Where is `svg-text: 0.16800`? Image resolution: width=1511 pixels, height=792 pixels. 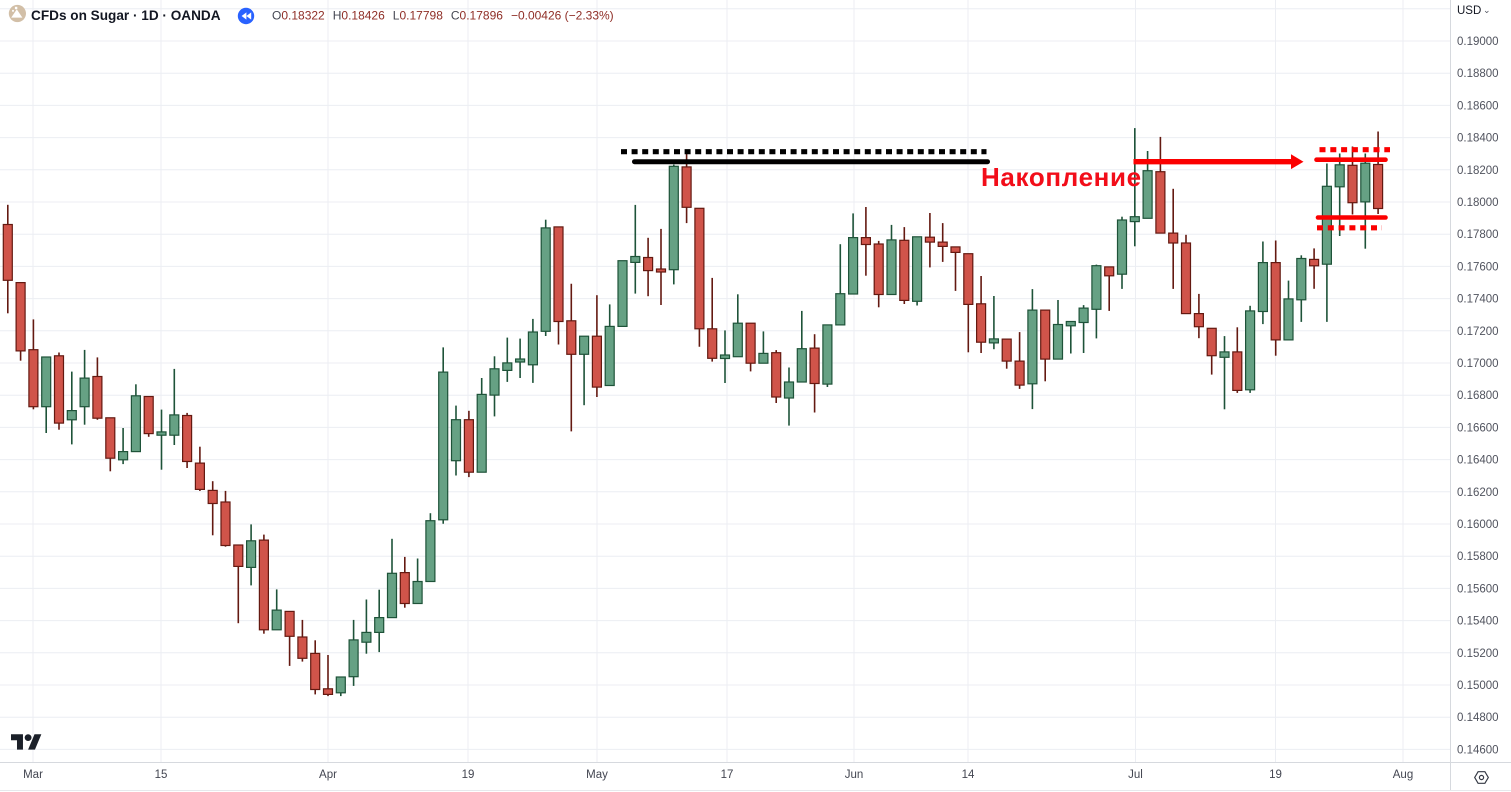
svg-text: 0.16800 is located at coordinates (1478, 396).